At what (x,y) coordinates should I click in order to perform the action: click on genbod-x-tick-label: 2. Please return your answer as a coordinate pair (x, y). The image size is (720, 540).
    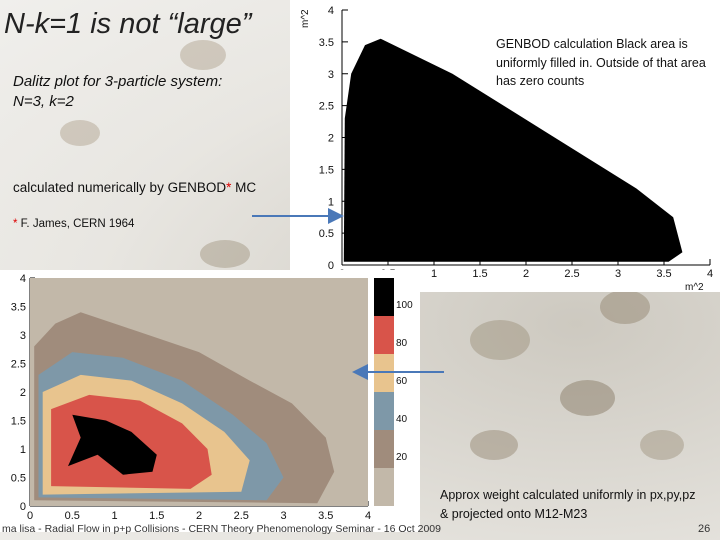
    Looking at the image, I should click on (526, 274).